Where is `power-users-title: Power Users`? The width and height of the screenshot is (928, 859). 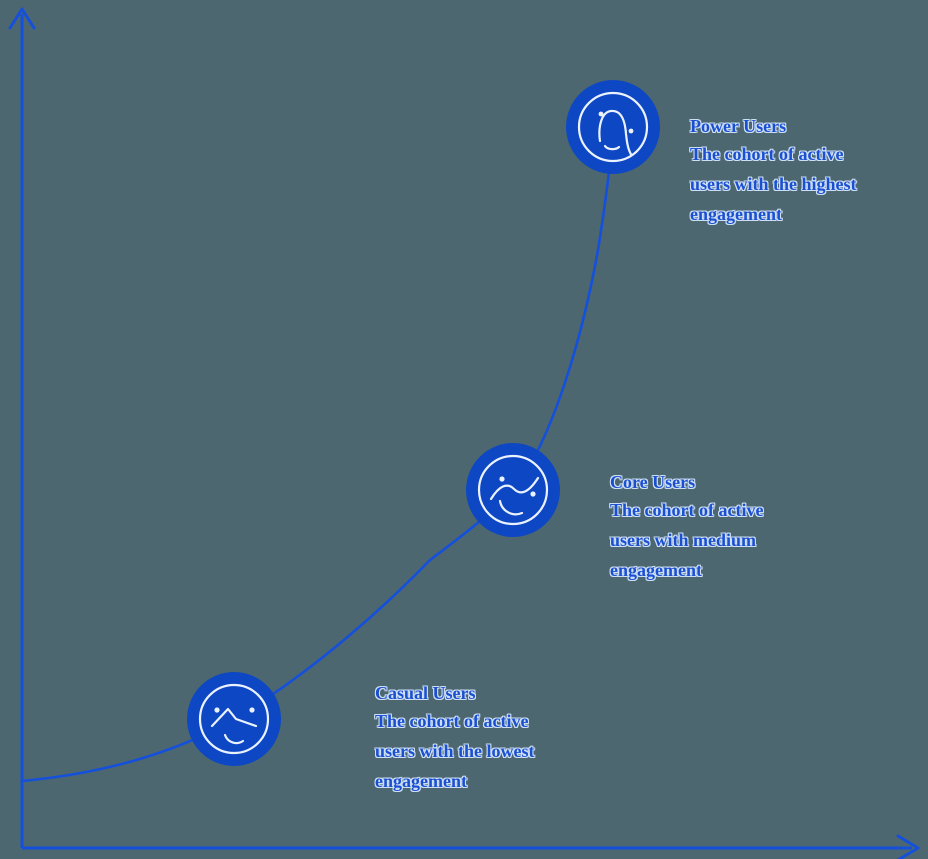
power-users-title: Power Users is located at coordinates (738, 126).